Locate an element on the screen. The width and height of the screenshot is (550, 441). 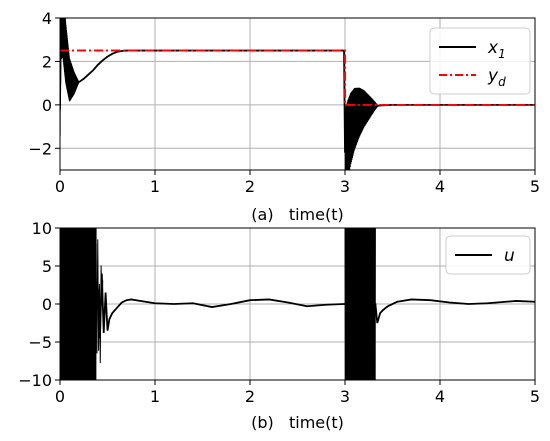
y-tick-label: −2 is located at coordinates (40, 148).